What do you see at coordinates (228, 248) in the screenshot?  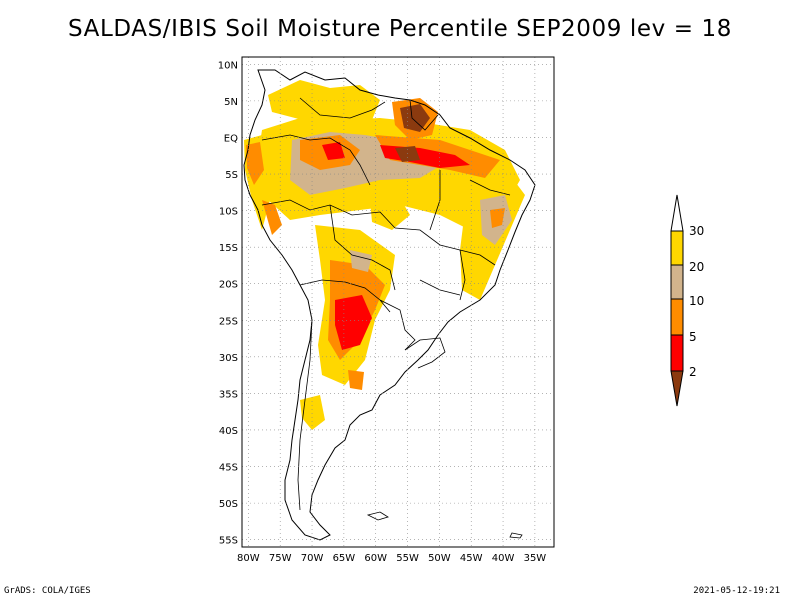 I see `lat-tick-label: 15S` at bounding box center [228, 248].